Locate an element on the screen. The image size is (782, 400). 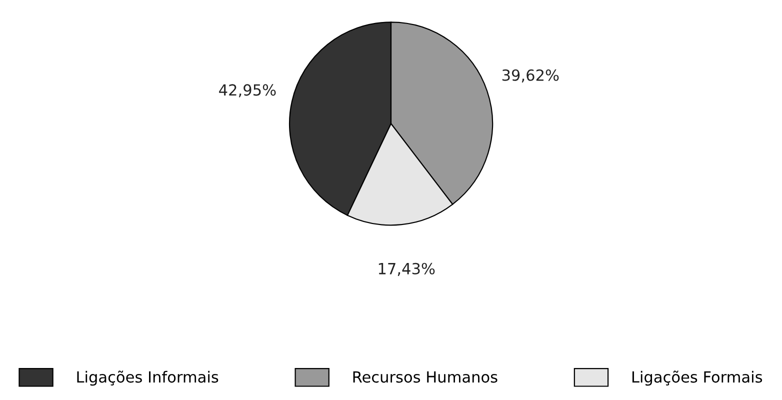
legend-label: Ligações Formais is located at coordinates (697, 378).